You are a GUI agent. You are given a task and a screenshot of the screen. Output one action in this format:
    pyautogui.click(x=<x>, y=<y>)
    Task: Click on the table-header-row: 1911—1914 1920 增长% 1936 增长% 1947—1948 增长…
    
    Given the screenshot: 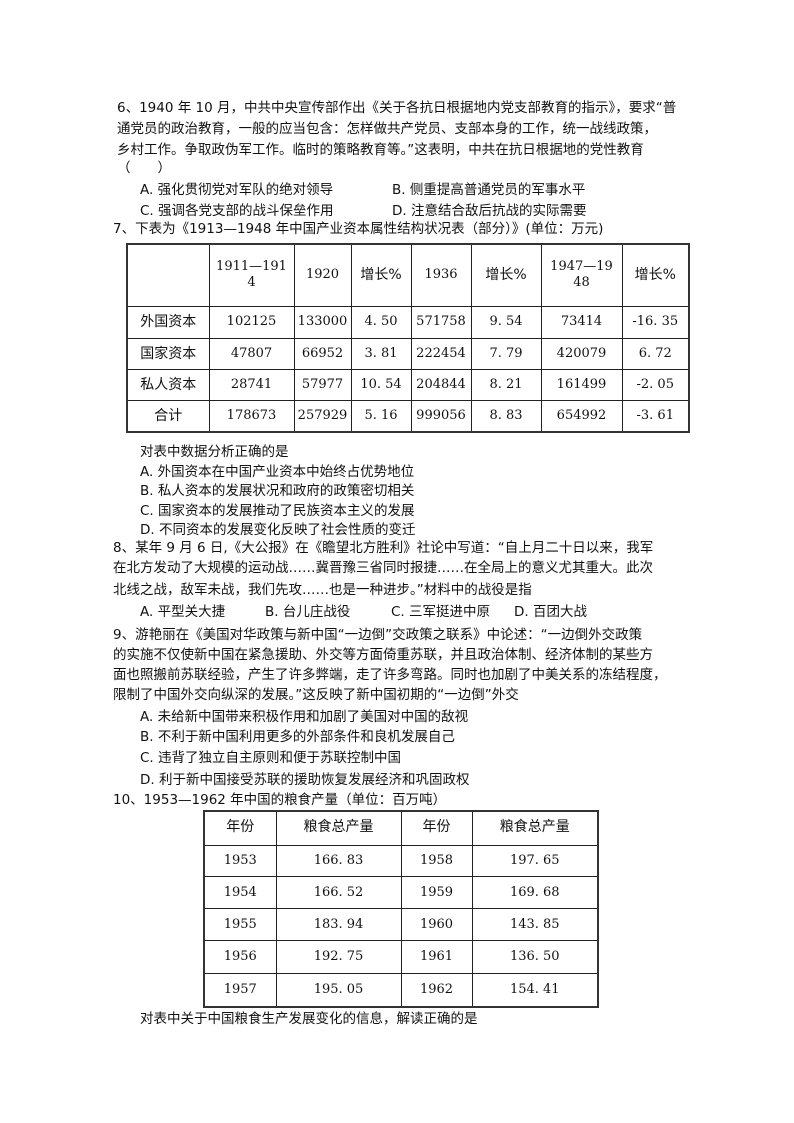 What is the action you would take?
    pyautogui.click(x=408, y=275)
    